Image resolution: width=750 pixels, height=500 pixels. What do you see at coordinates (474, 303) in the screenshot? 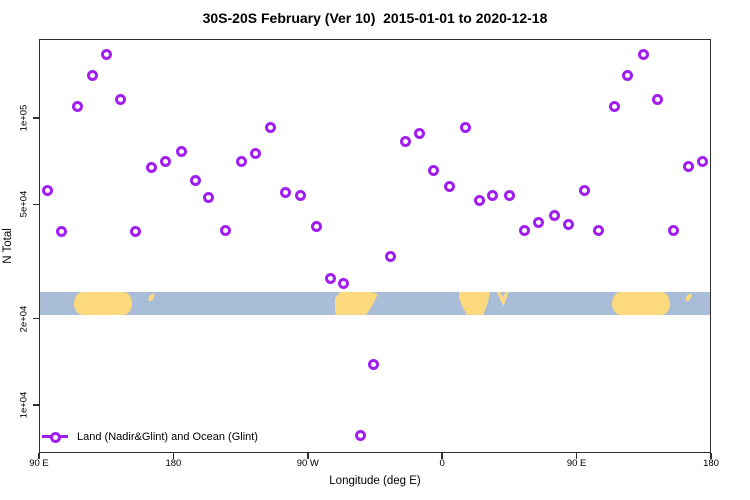
I see `land-shape-africa` at bounding box center [474, 303].